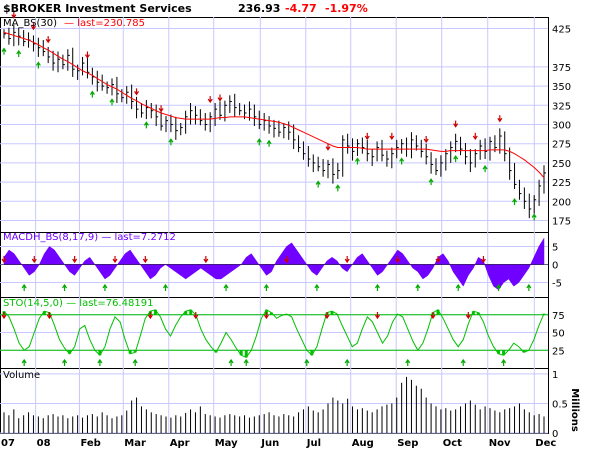 This screenshot has width=590, height=450. I want to click on sto-tick-label: 25, so click(558, 351).